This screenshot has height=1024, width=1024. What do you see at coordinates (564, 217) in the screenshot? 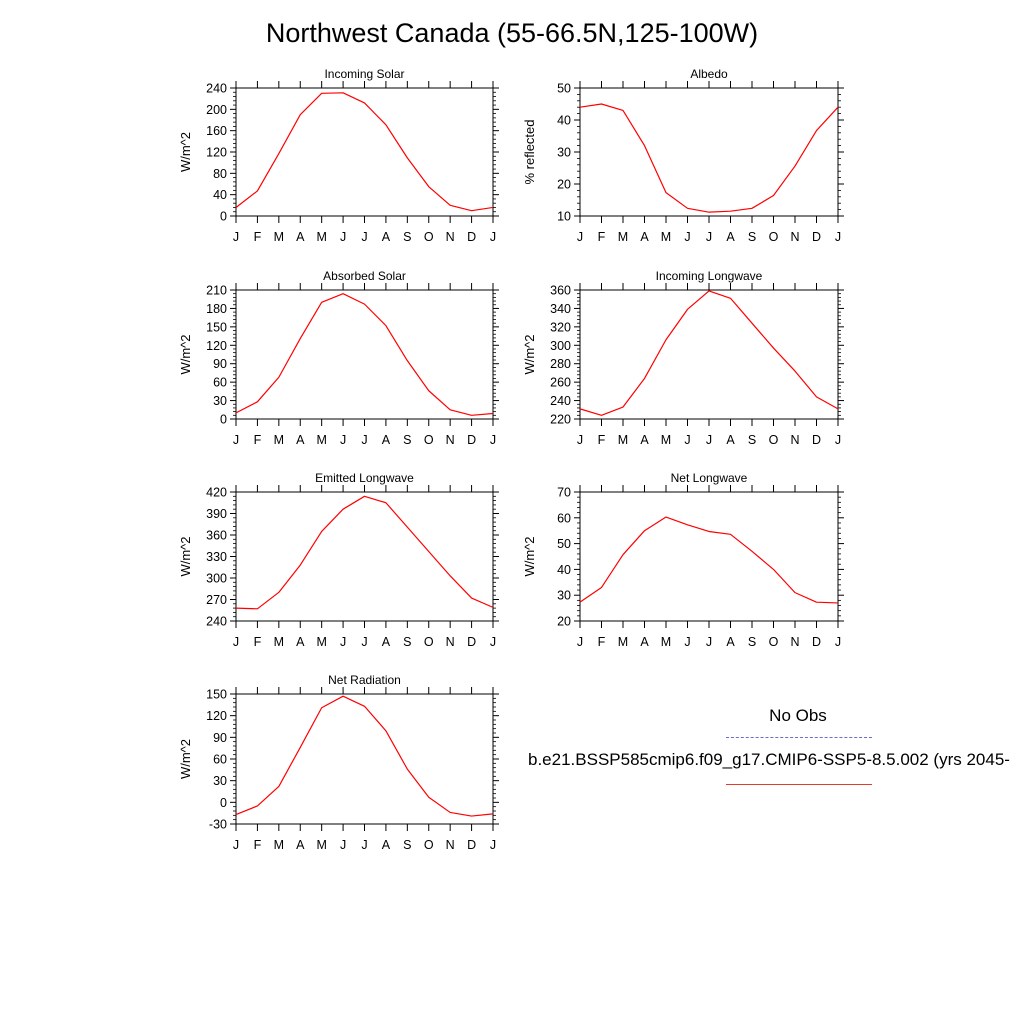
I see `y-tick-label: 10` at bounding box center [564, 217].